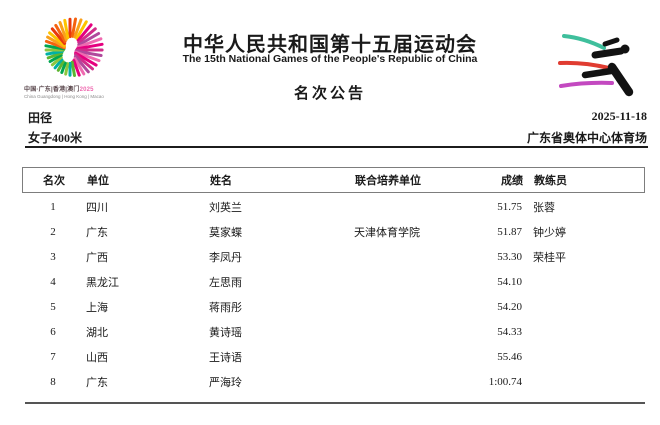  Describe the element at coordinates (102, 282) in the screenshot. I see `unit-cell: 黑龙江` at that location.